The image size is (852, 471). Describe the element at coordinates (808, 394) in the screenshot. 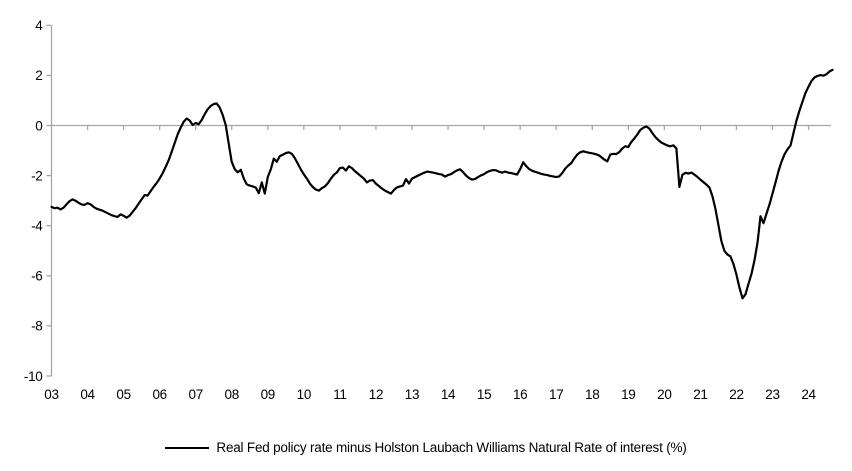

I see `x-tick-label: 24` at that location.